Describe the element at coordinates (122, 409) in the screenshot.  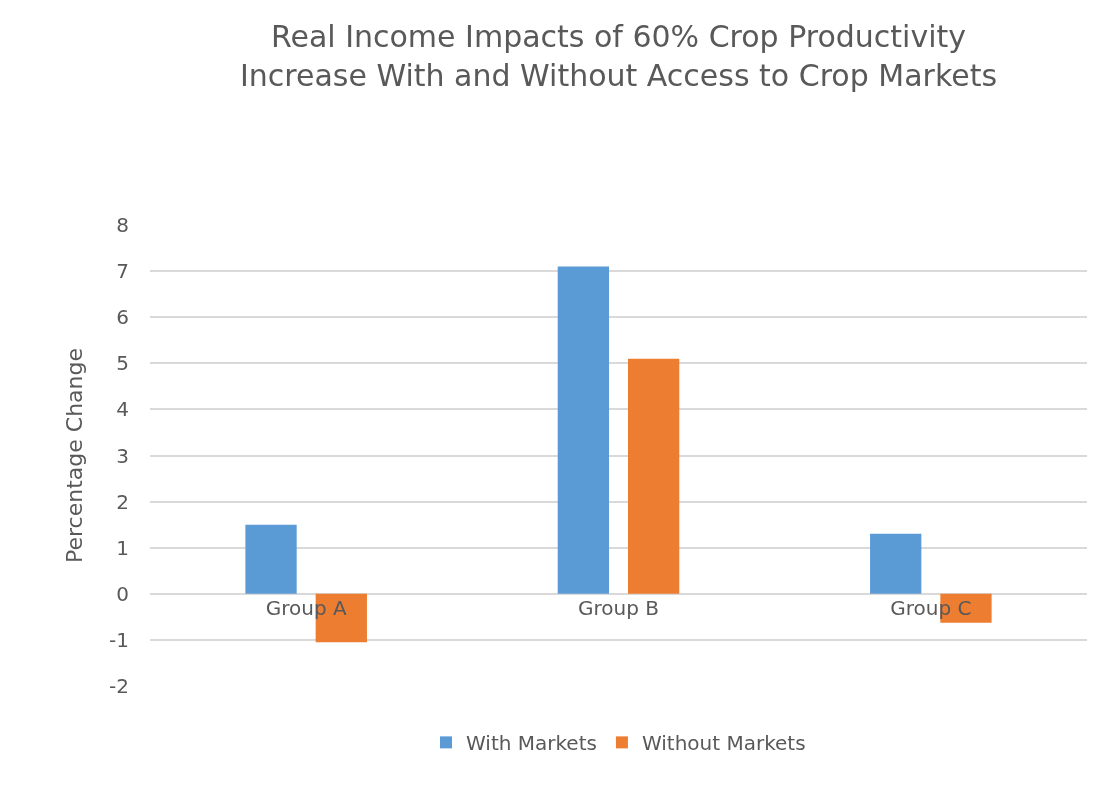
I see `y-tick-label: 4` at that location.